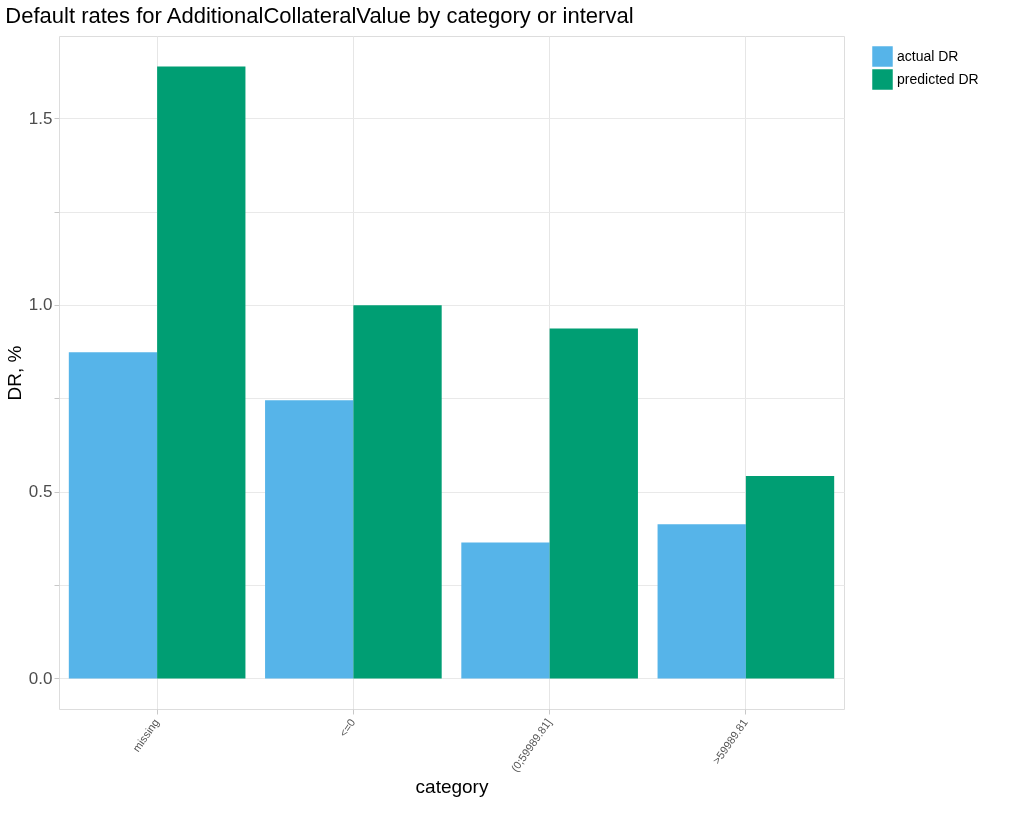  What do you see at coordinates (928, 55) in the screenshot?
I see `legend-label: actual DR` at bounding box center [928, 55].